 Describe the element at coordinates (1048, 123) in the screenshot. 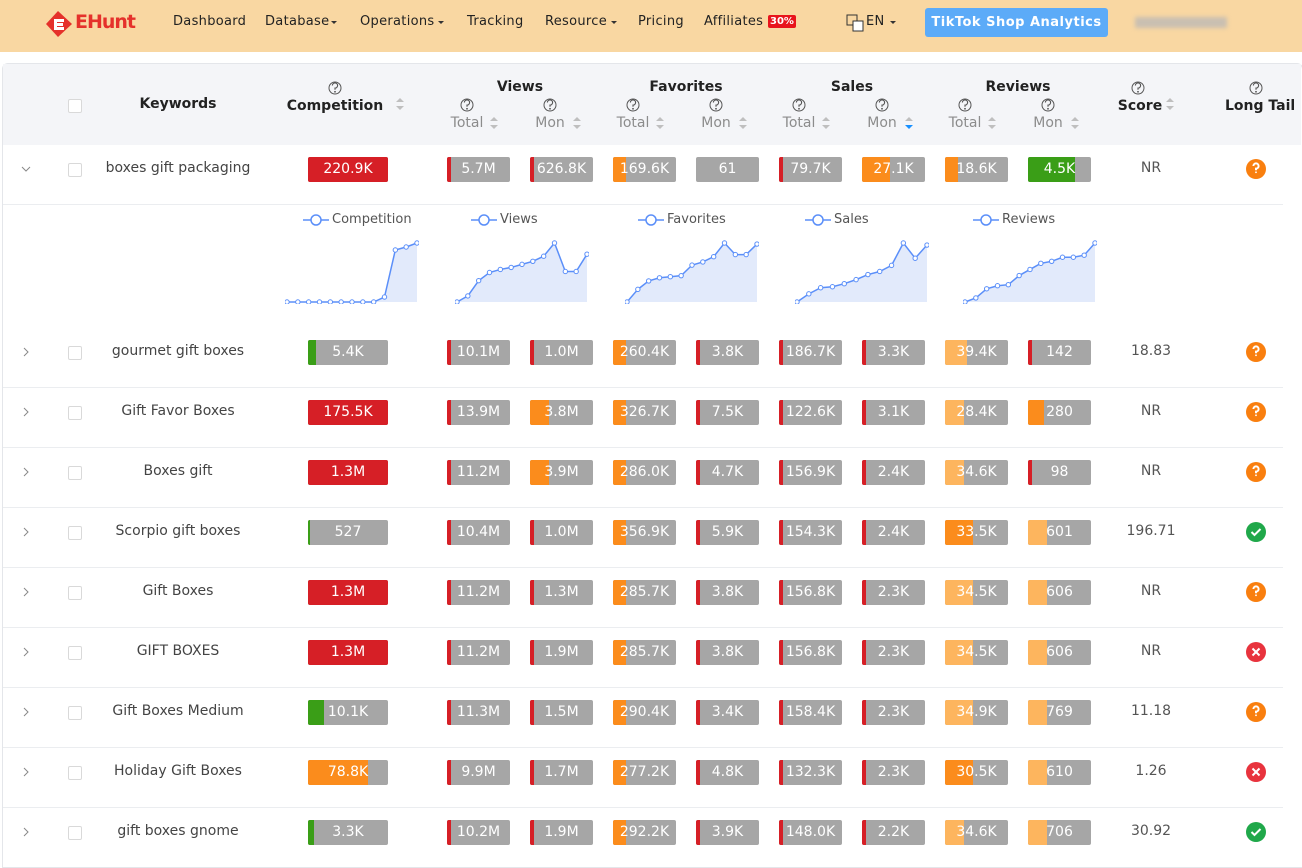

I see `sub-label: Mon` at that location.